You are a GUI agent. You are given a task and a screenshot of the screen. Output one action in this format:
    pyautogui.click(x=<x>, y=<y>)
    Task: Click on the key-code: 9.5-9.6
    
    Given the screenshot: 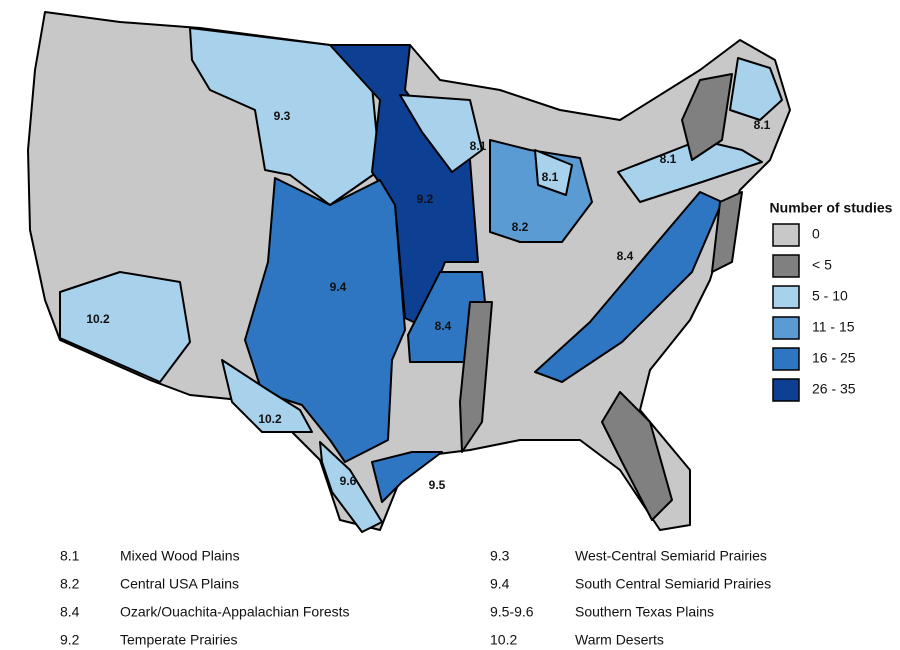 What is the action you would take?
    pyautogui.click(x=512, y=612)
    